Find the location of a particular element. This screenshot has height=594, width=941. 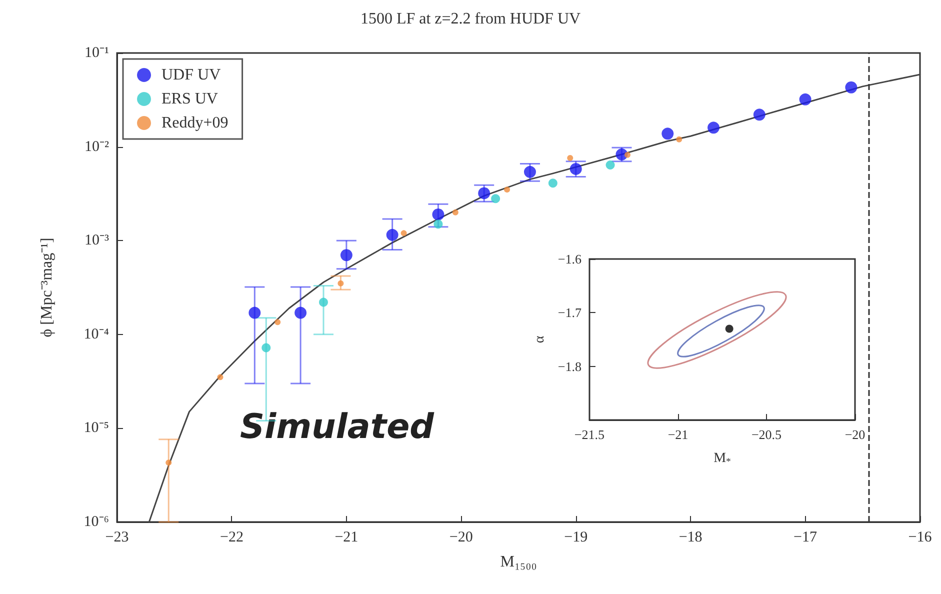

x-tick-label: −18 is located at coordinates (690, 538).